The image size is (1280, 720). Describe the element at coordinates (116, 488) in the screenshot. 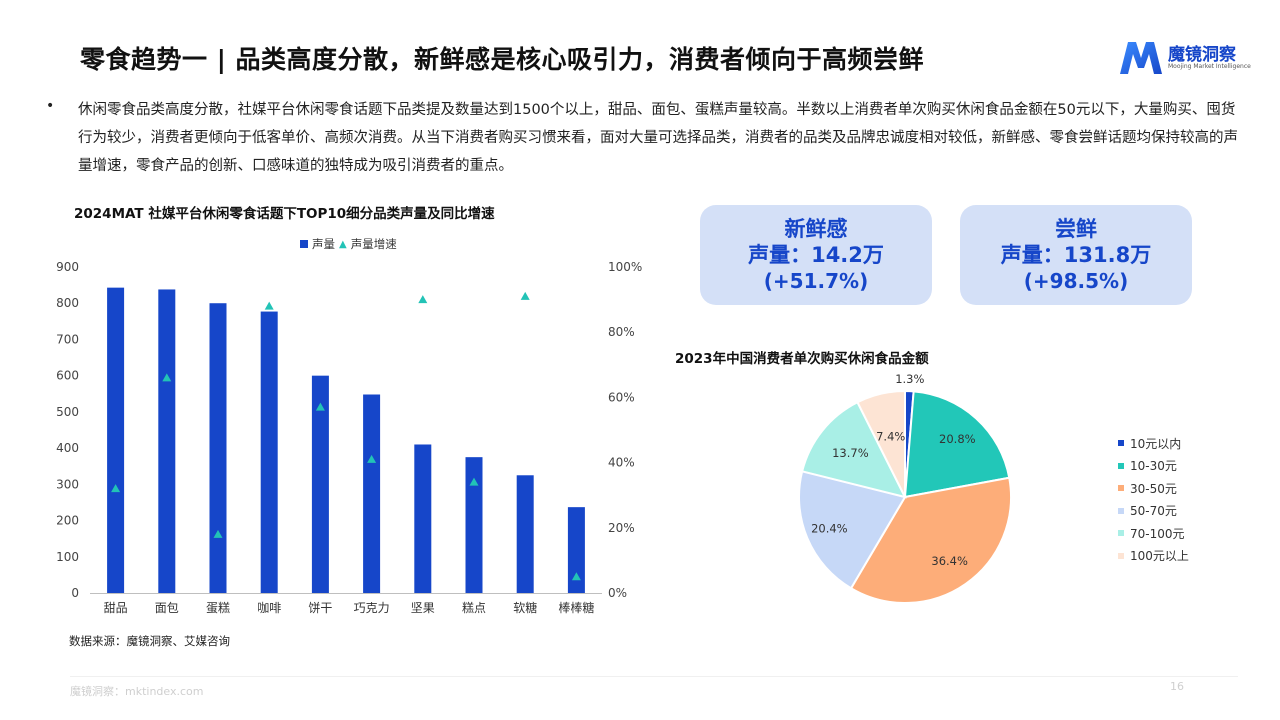

I see `growth-marker-甜品` at that location.